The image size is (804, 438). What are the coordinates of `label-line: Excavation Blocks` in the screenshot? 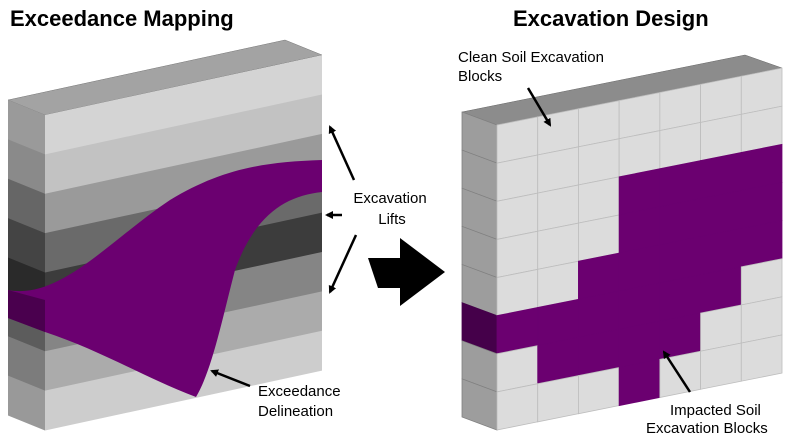 It's located at (707, 428).